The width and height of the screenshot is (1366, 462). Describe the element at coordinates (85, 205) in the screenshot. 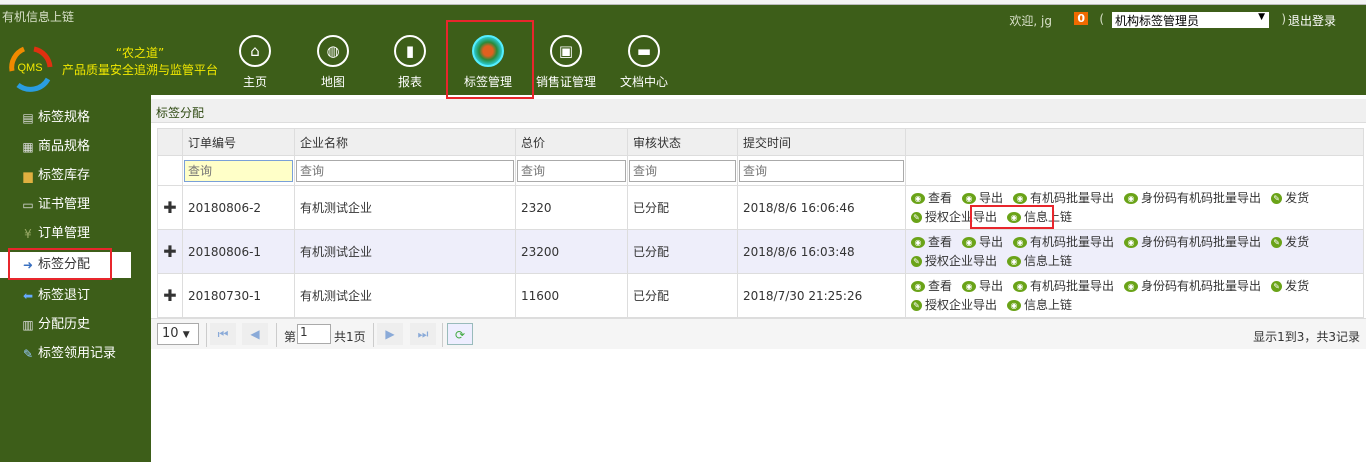

I see `sidebar-item-certificates: ▭ 证书管理` at that location.